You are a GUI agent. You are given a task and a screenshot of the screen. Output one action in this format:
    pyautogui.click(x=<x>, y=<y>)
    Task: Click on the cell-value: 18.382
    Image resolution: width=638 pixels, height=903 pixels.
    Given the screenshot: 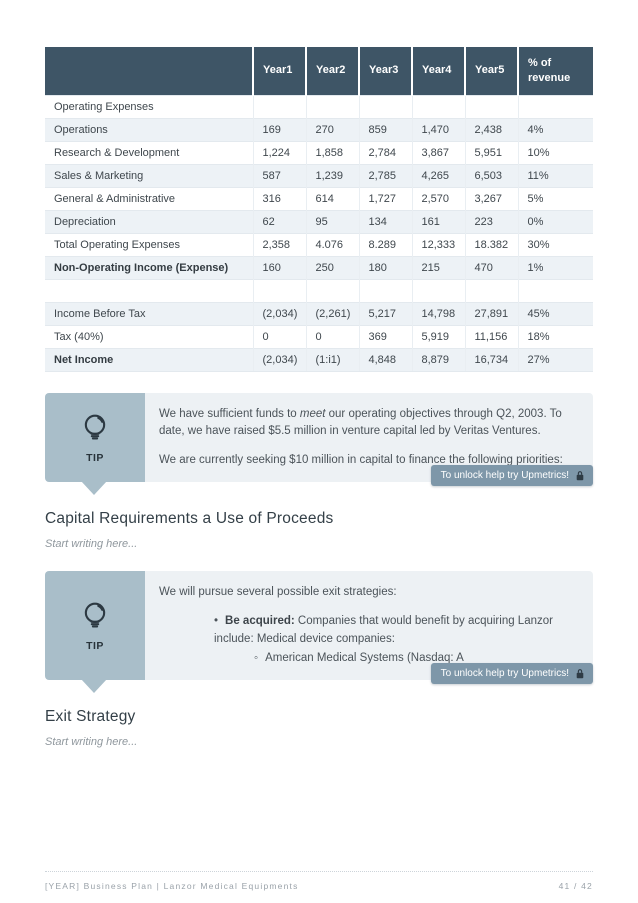 What is the action you would take?
    pyautogui.click(x=491, y=244)
    